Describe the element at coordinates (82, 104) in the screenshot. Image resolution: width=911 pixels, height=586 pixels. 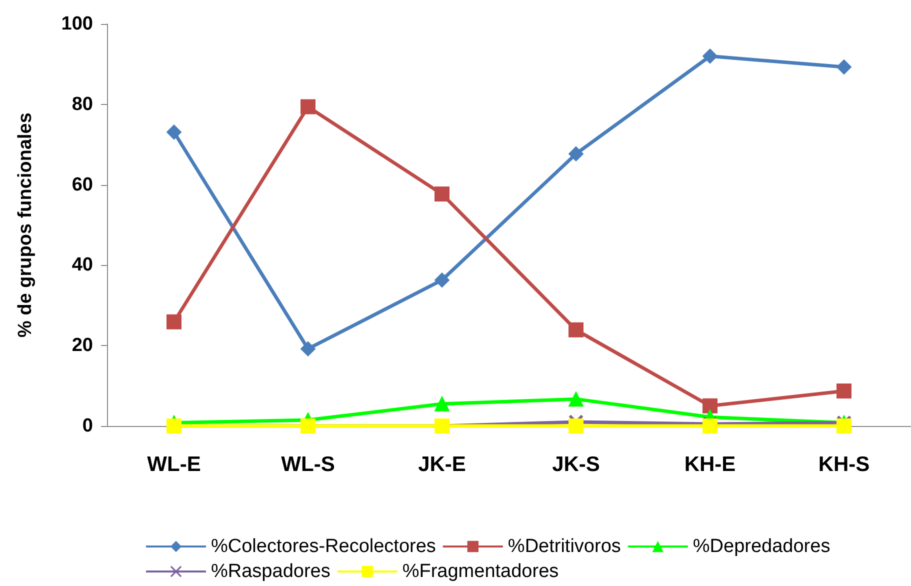
I see `y-tick-label: 80` at that location.